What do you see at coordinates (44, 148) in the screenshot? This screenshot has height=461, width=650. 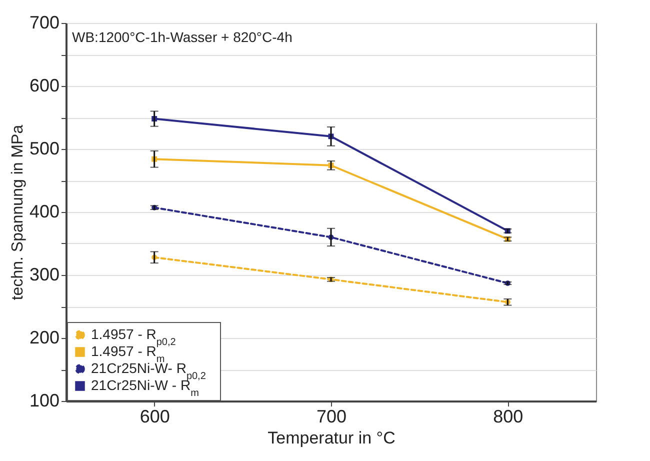 I see `y-tick-label: 500` at bounding box center [44, 148].